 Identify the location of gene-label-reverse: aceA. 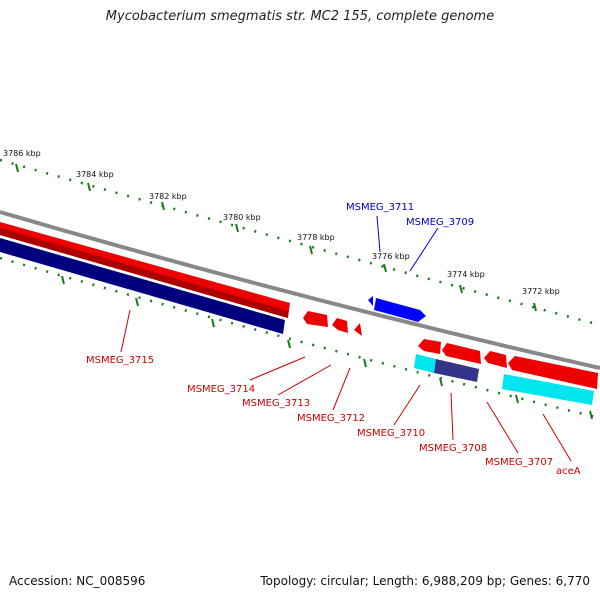
(568, 471).